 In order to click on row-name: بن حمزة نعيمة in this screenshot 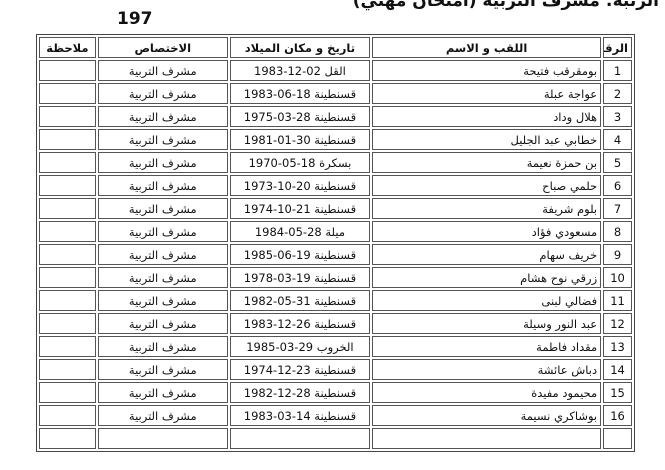, I will do `click(487, 162)`.